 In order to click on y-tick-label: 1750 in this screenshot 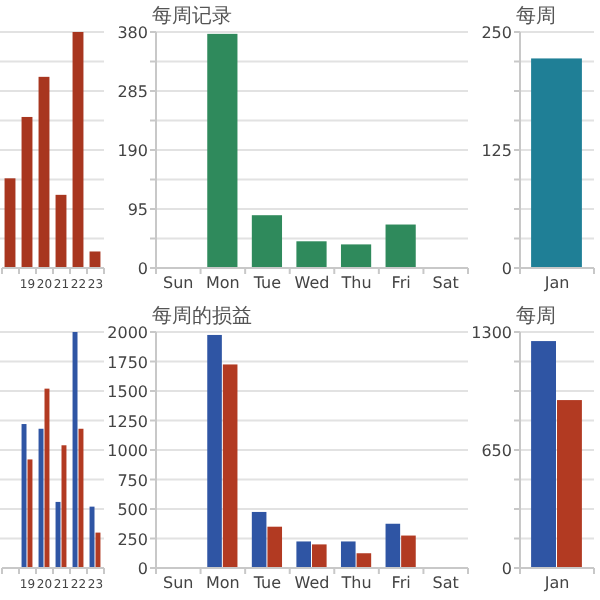, I will do `click(127, 362)`.